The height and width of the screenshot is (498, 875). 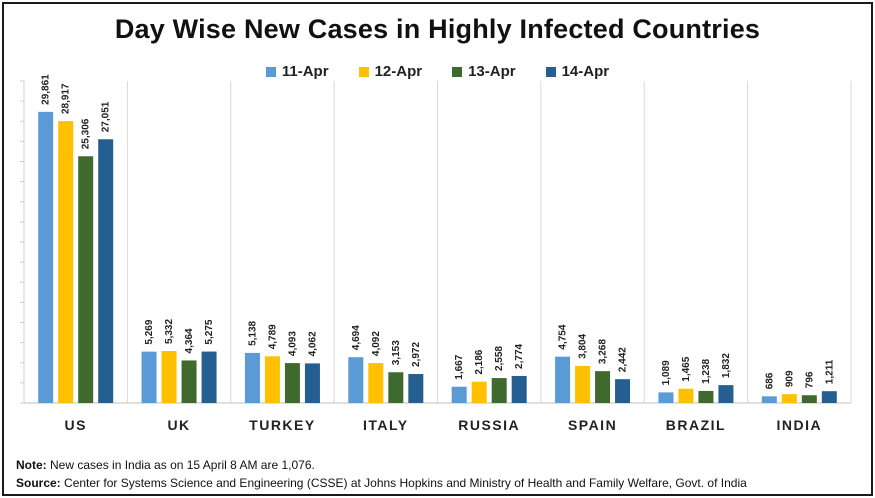 What do you see at coordinates (457, 71) in the screenshot?
I see `legend-swatch-13-apr` at bounding box center [457, 71].